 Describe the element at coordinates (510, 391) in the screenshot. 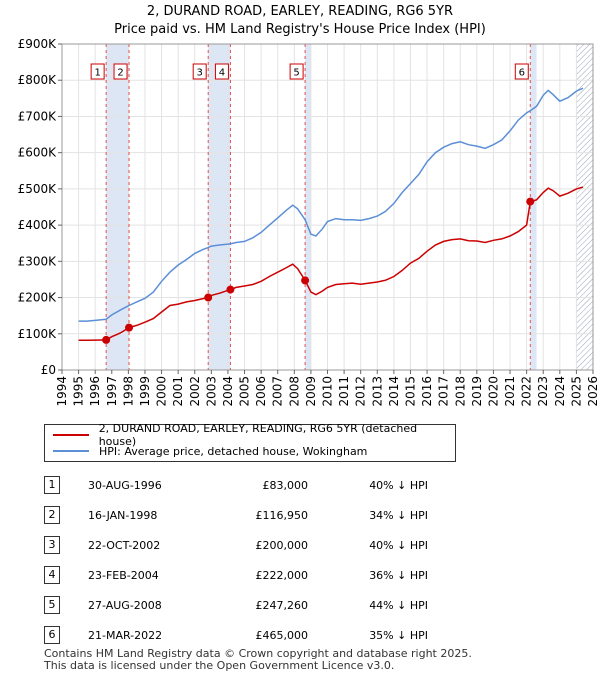

I see `x-tick-label: 2021` at that location.